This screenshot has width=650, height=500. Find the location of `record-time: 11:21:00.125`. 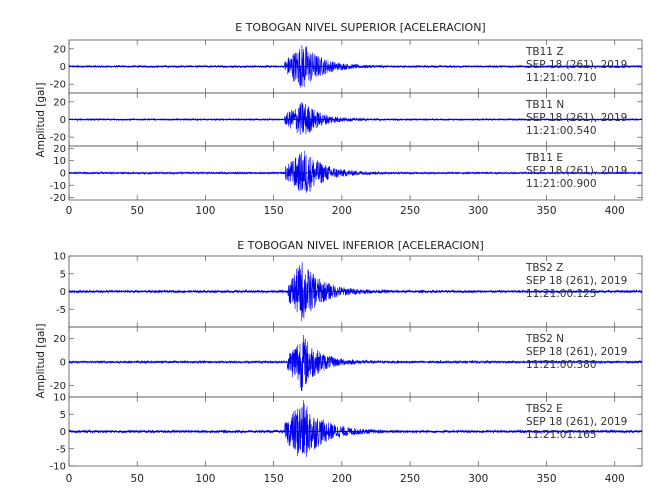

record-time: 11:21:00.125 is located at coordinates (561, 294).